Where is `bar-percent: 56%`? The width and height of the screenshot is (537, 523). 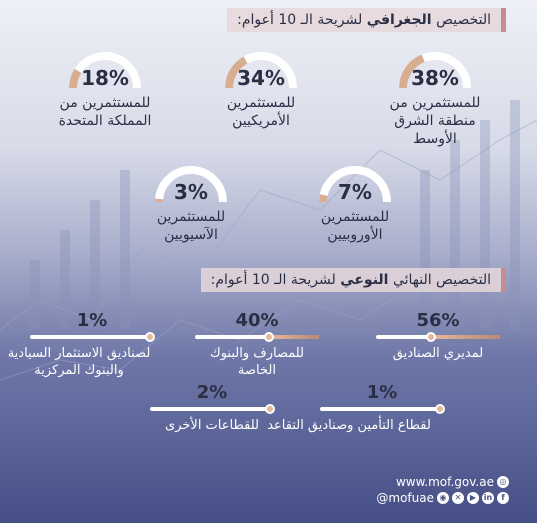 bar-percent: 56% is located at coordinates (438, 320).